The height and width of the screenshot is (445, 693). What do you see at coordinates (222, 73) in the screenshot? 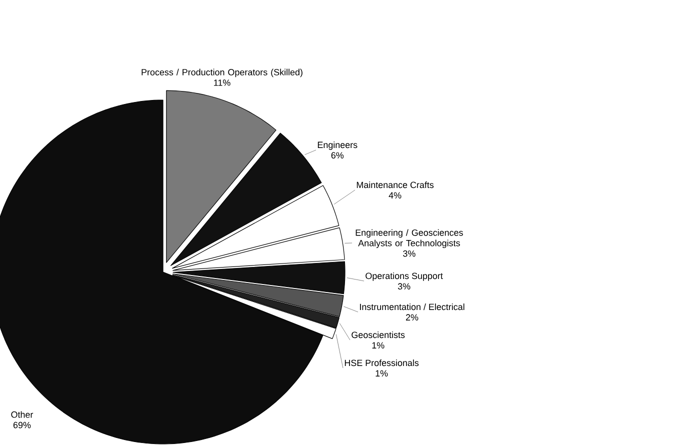
I see `slice-label: Process / Production Operators (Skilled)` at bounding box center [222, 73].